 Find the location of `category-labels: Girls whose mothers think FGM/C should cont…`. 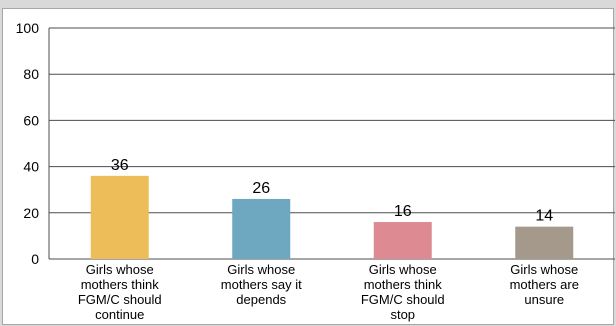

category-labels: Girls whose mothers think FGM/C should cont… is located at coordinates (328, 292).